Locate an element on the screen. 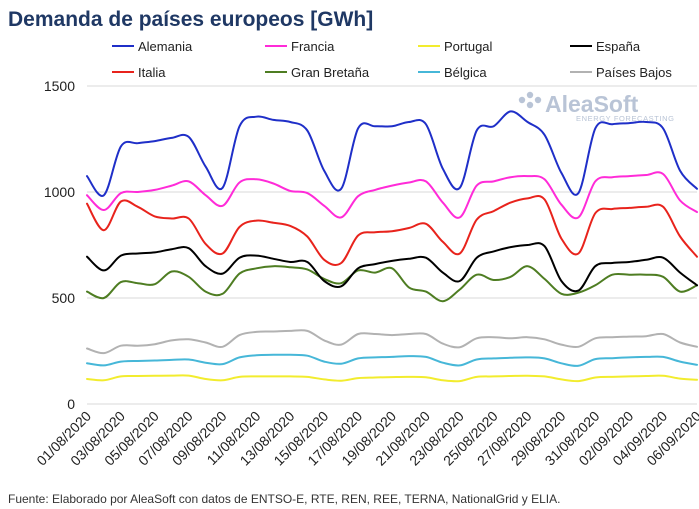 Image resolution: width=699 pixels, height=509 pixels. watermark-logo: AleaSoft ENERGY FORECASTING is located at coordinates (596, 107).